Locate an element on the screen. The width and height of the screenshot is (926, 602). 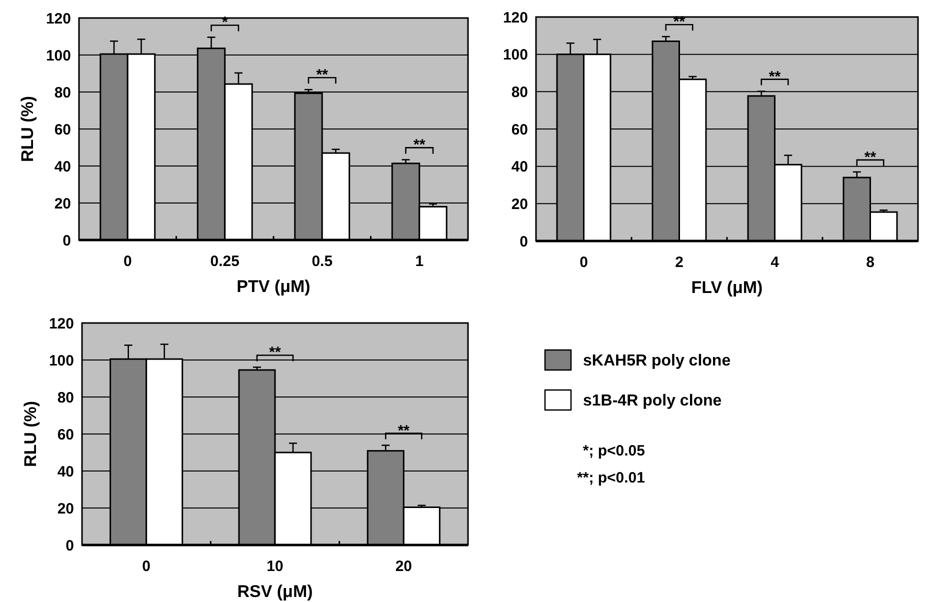
x-axis-title: PTV (μM) is located at coordinates (273, 286).